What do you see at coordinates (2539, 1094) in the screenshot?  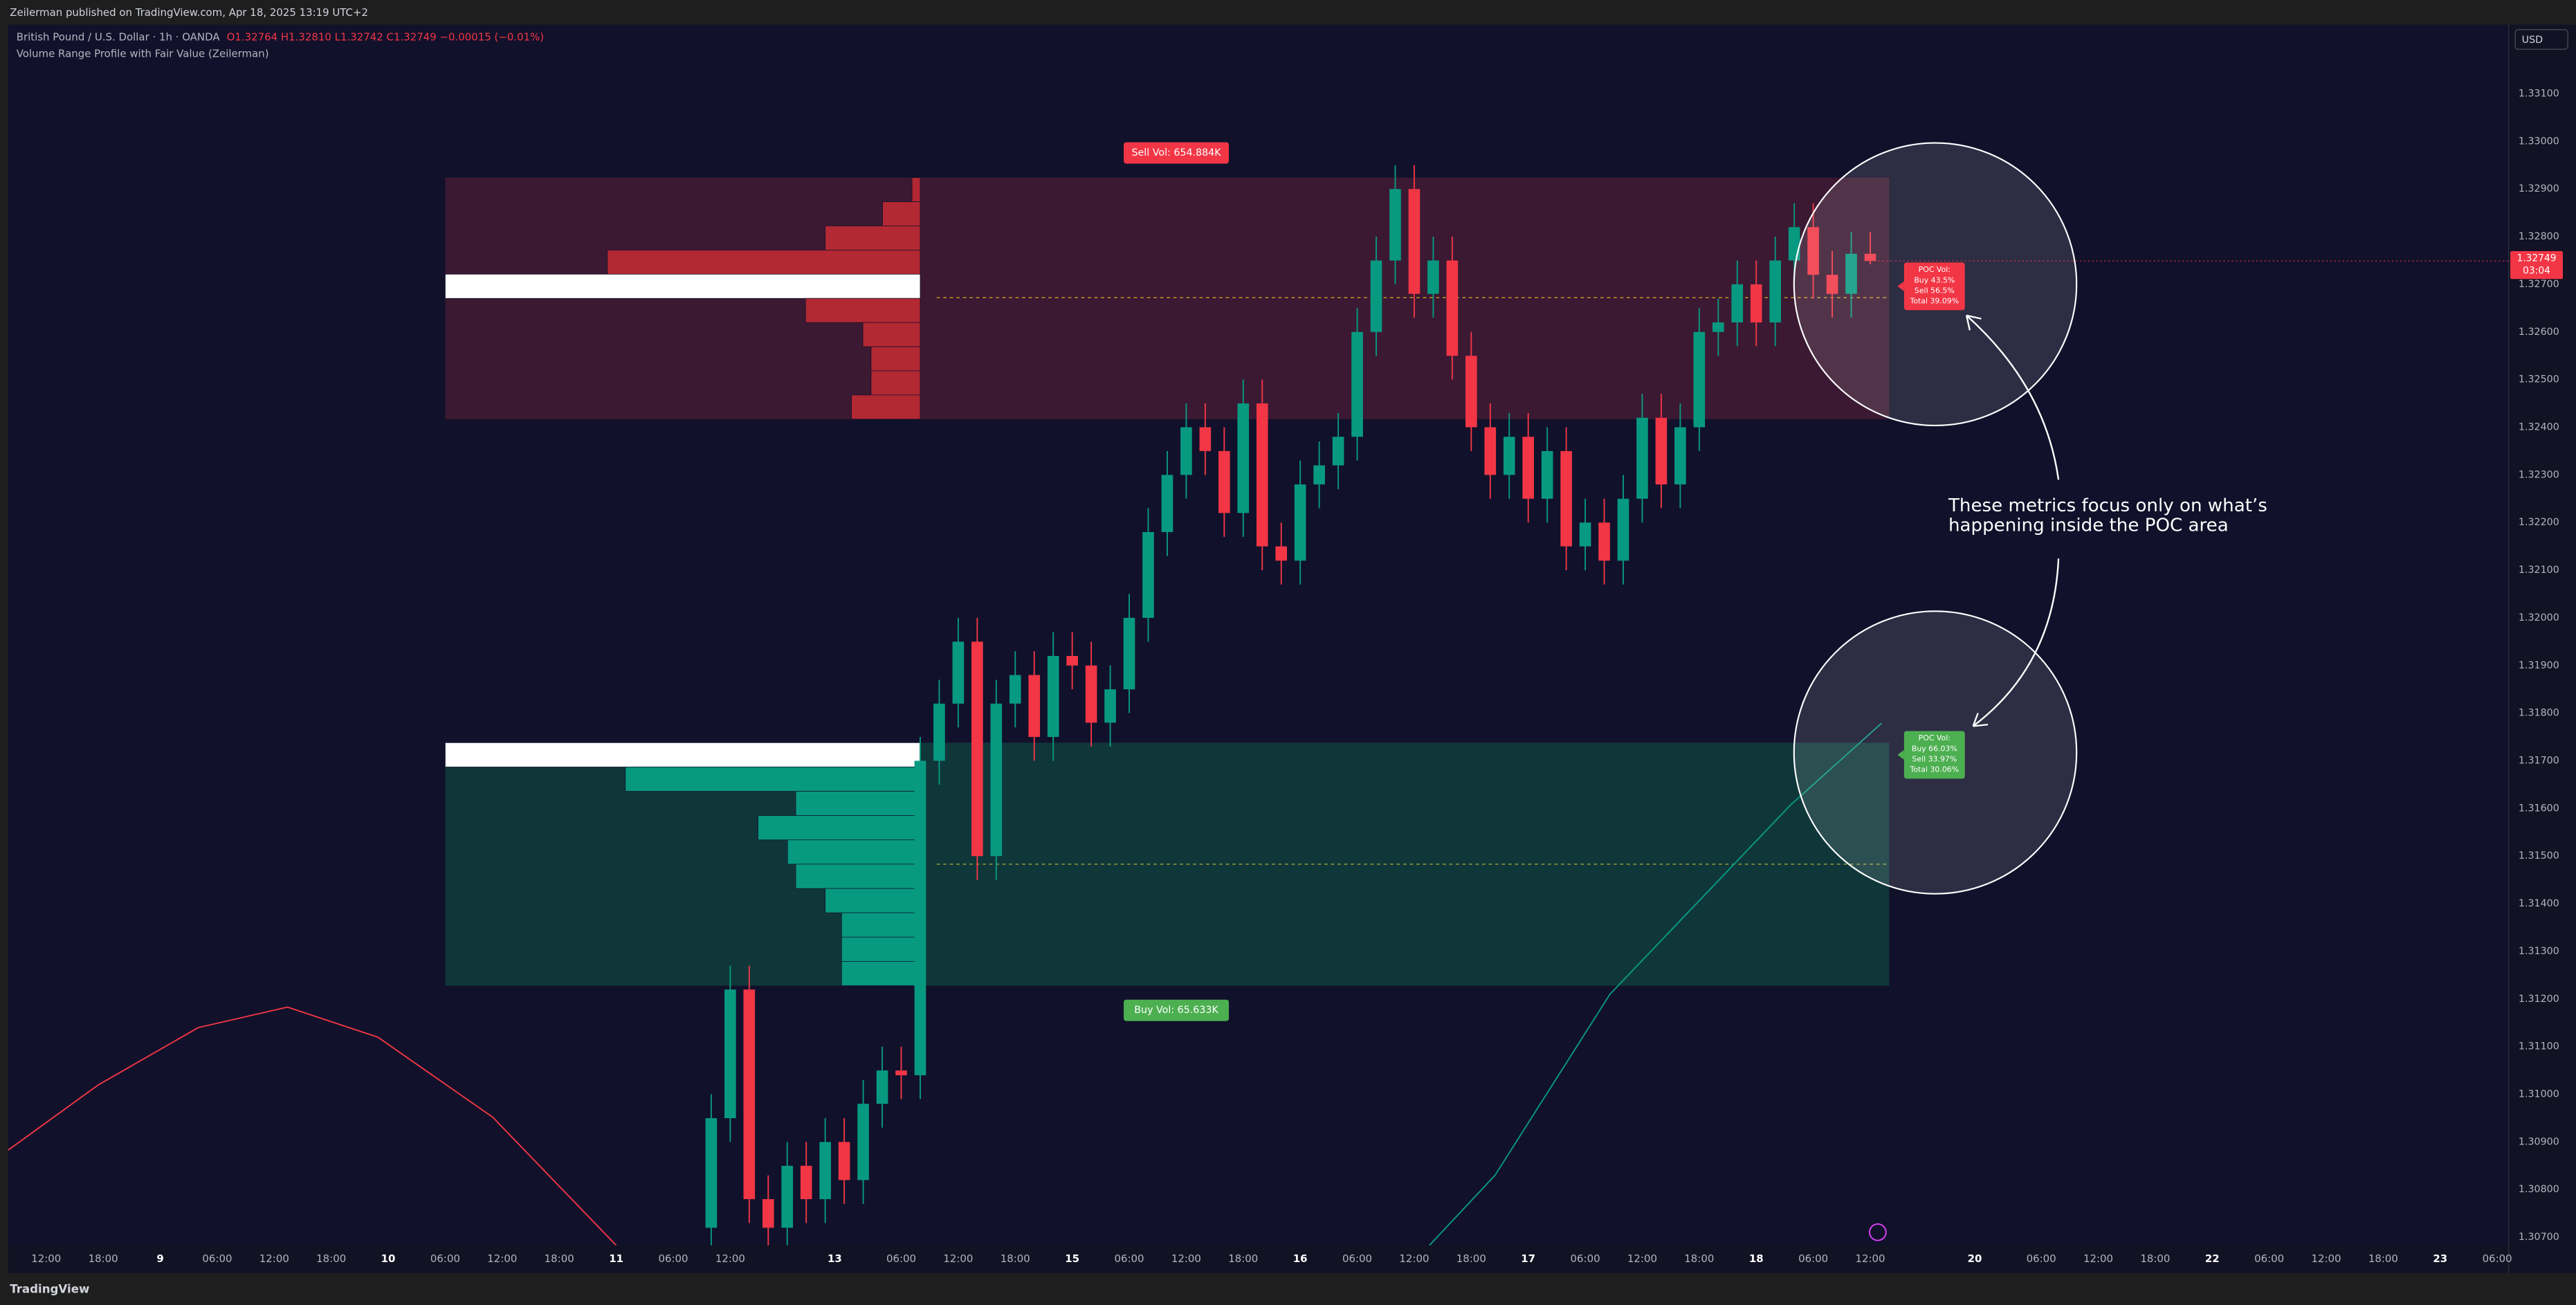 I see `y-tick-label: 1.31000` at bounding box center [2539, 1094].